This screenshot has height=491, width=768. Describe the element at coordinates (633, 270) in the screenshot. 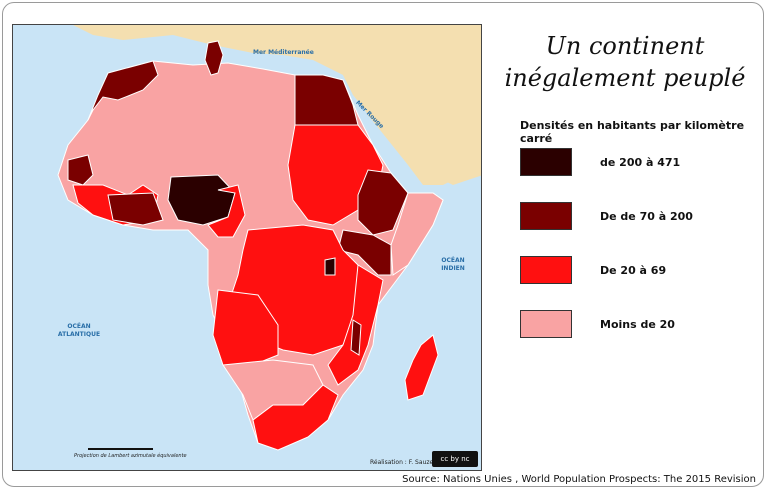

I see `legend-label-3: De 20 à 69` at that location.